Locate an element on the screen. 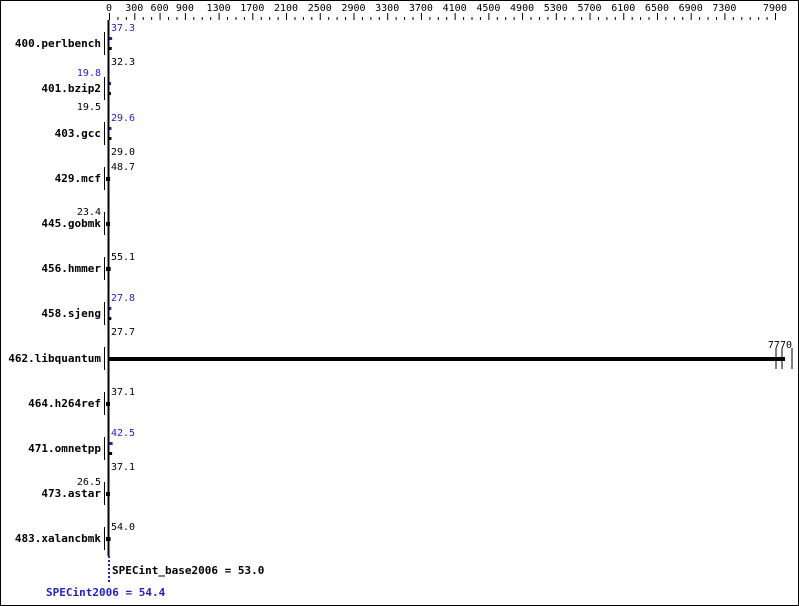 Image resolution: width=799 pixels, height=606 pixels. x-tick-label: 2900 is located at coordinates (353, 8).